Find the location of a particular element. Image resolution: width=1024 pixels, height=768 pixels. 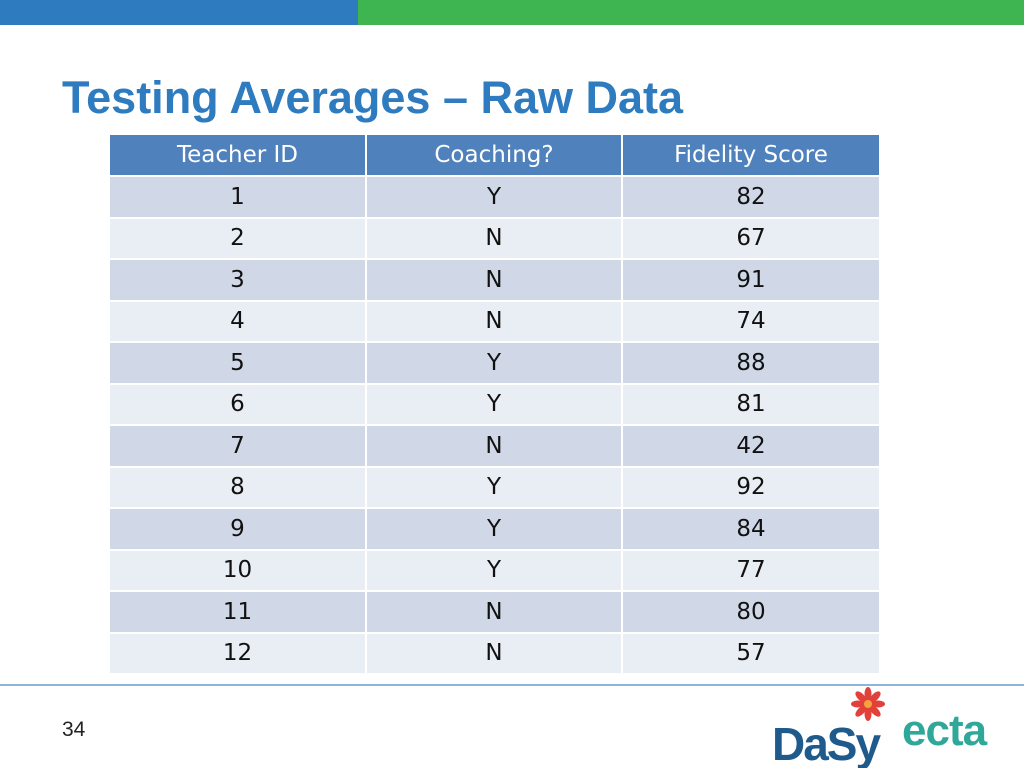

table-row: 7 N 42 is located at coordinates (494, 446).